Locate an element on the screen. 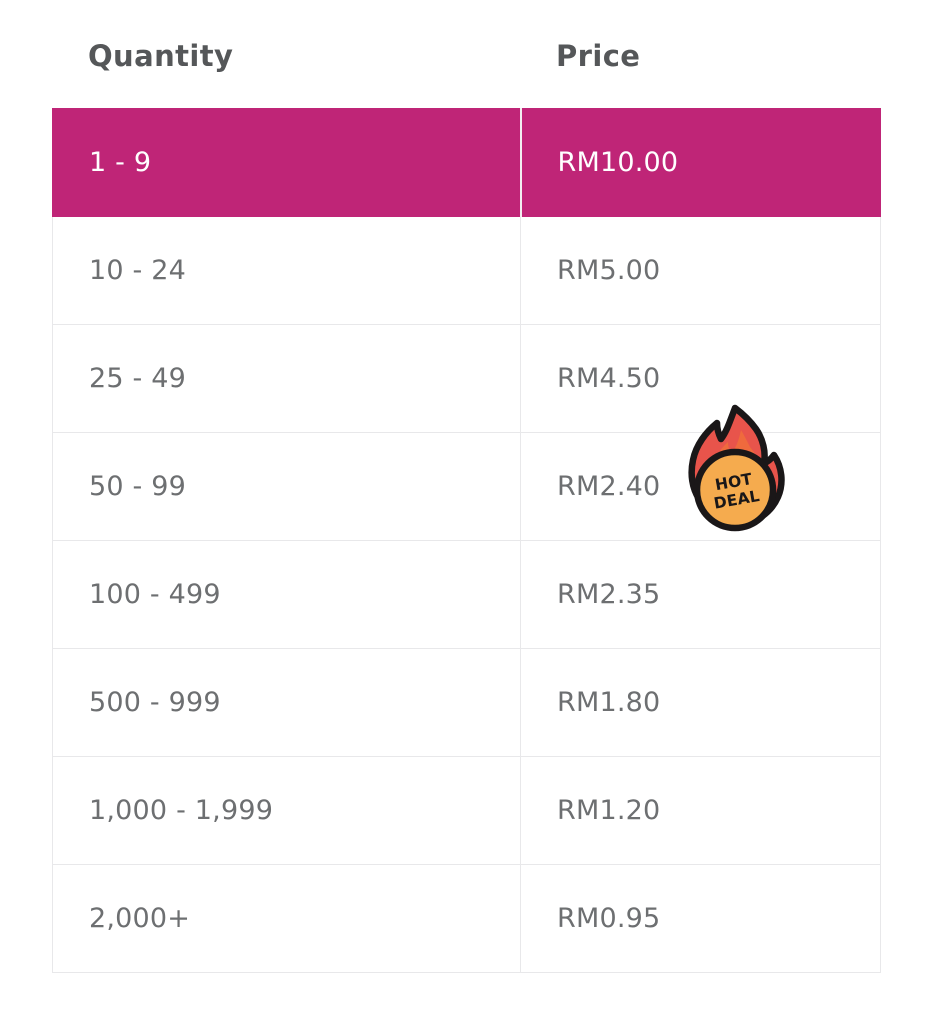 Image resolution: width=935 pixels, height=1024 pixels. price-value: RM1.20 is located at coordinates (609, 810).